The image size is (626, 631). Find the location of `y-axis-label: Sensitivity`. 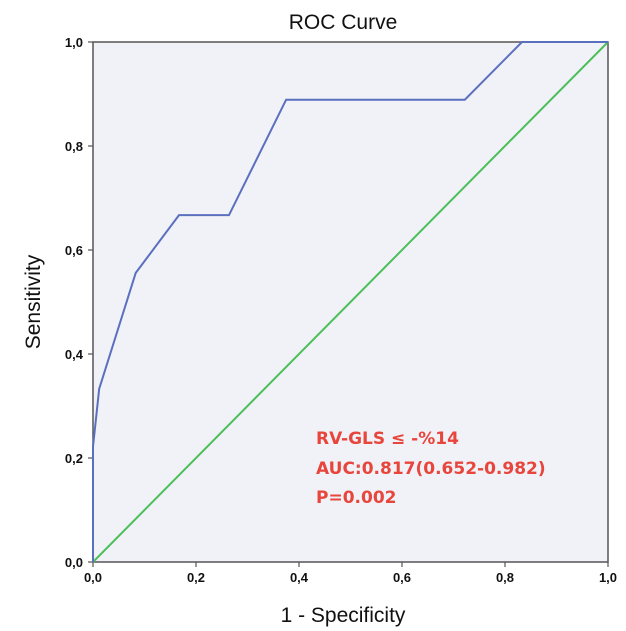

y-axis-label: Sensitivity is located at coordinates (33, 301).